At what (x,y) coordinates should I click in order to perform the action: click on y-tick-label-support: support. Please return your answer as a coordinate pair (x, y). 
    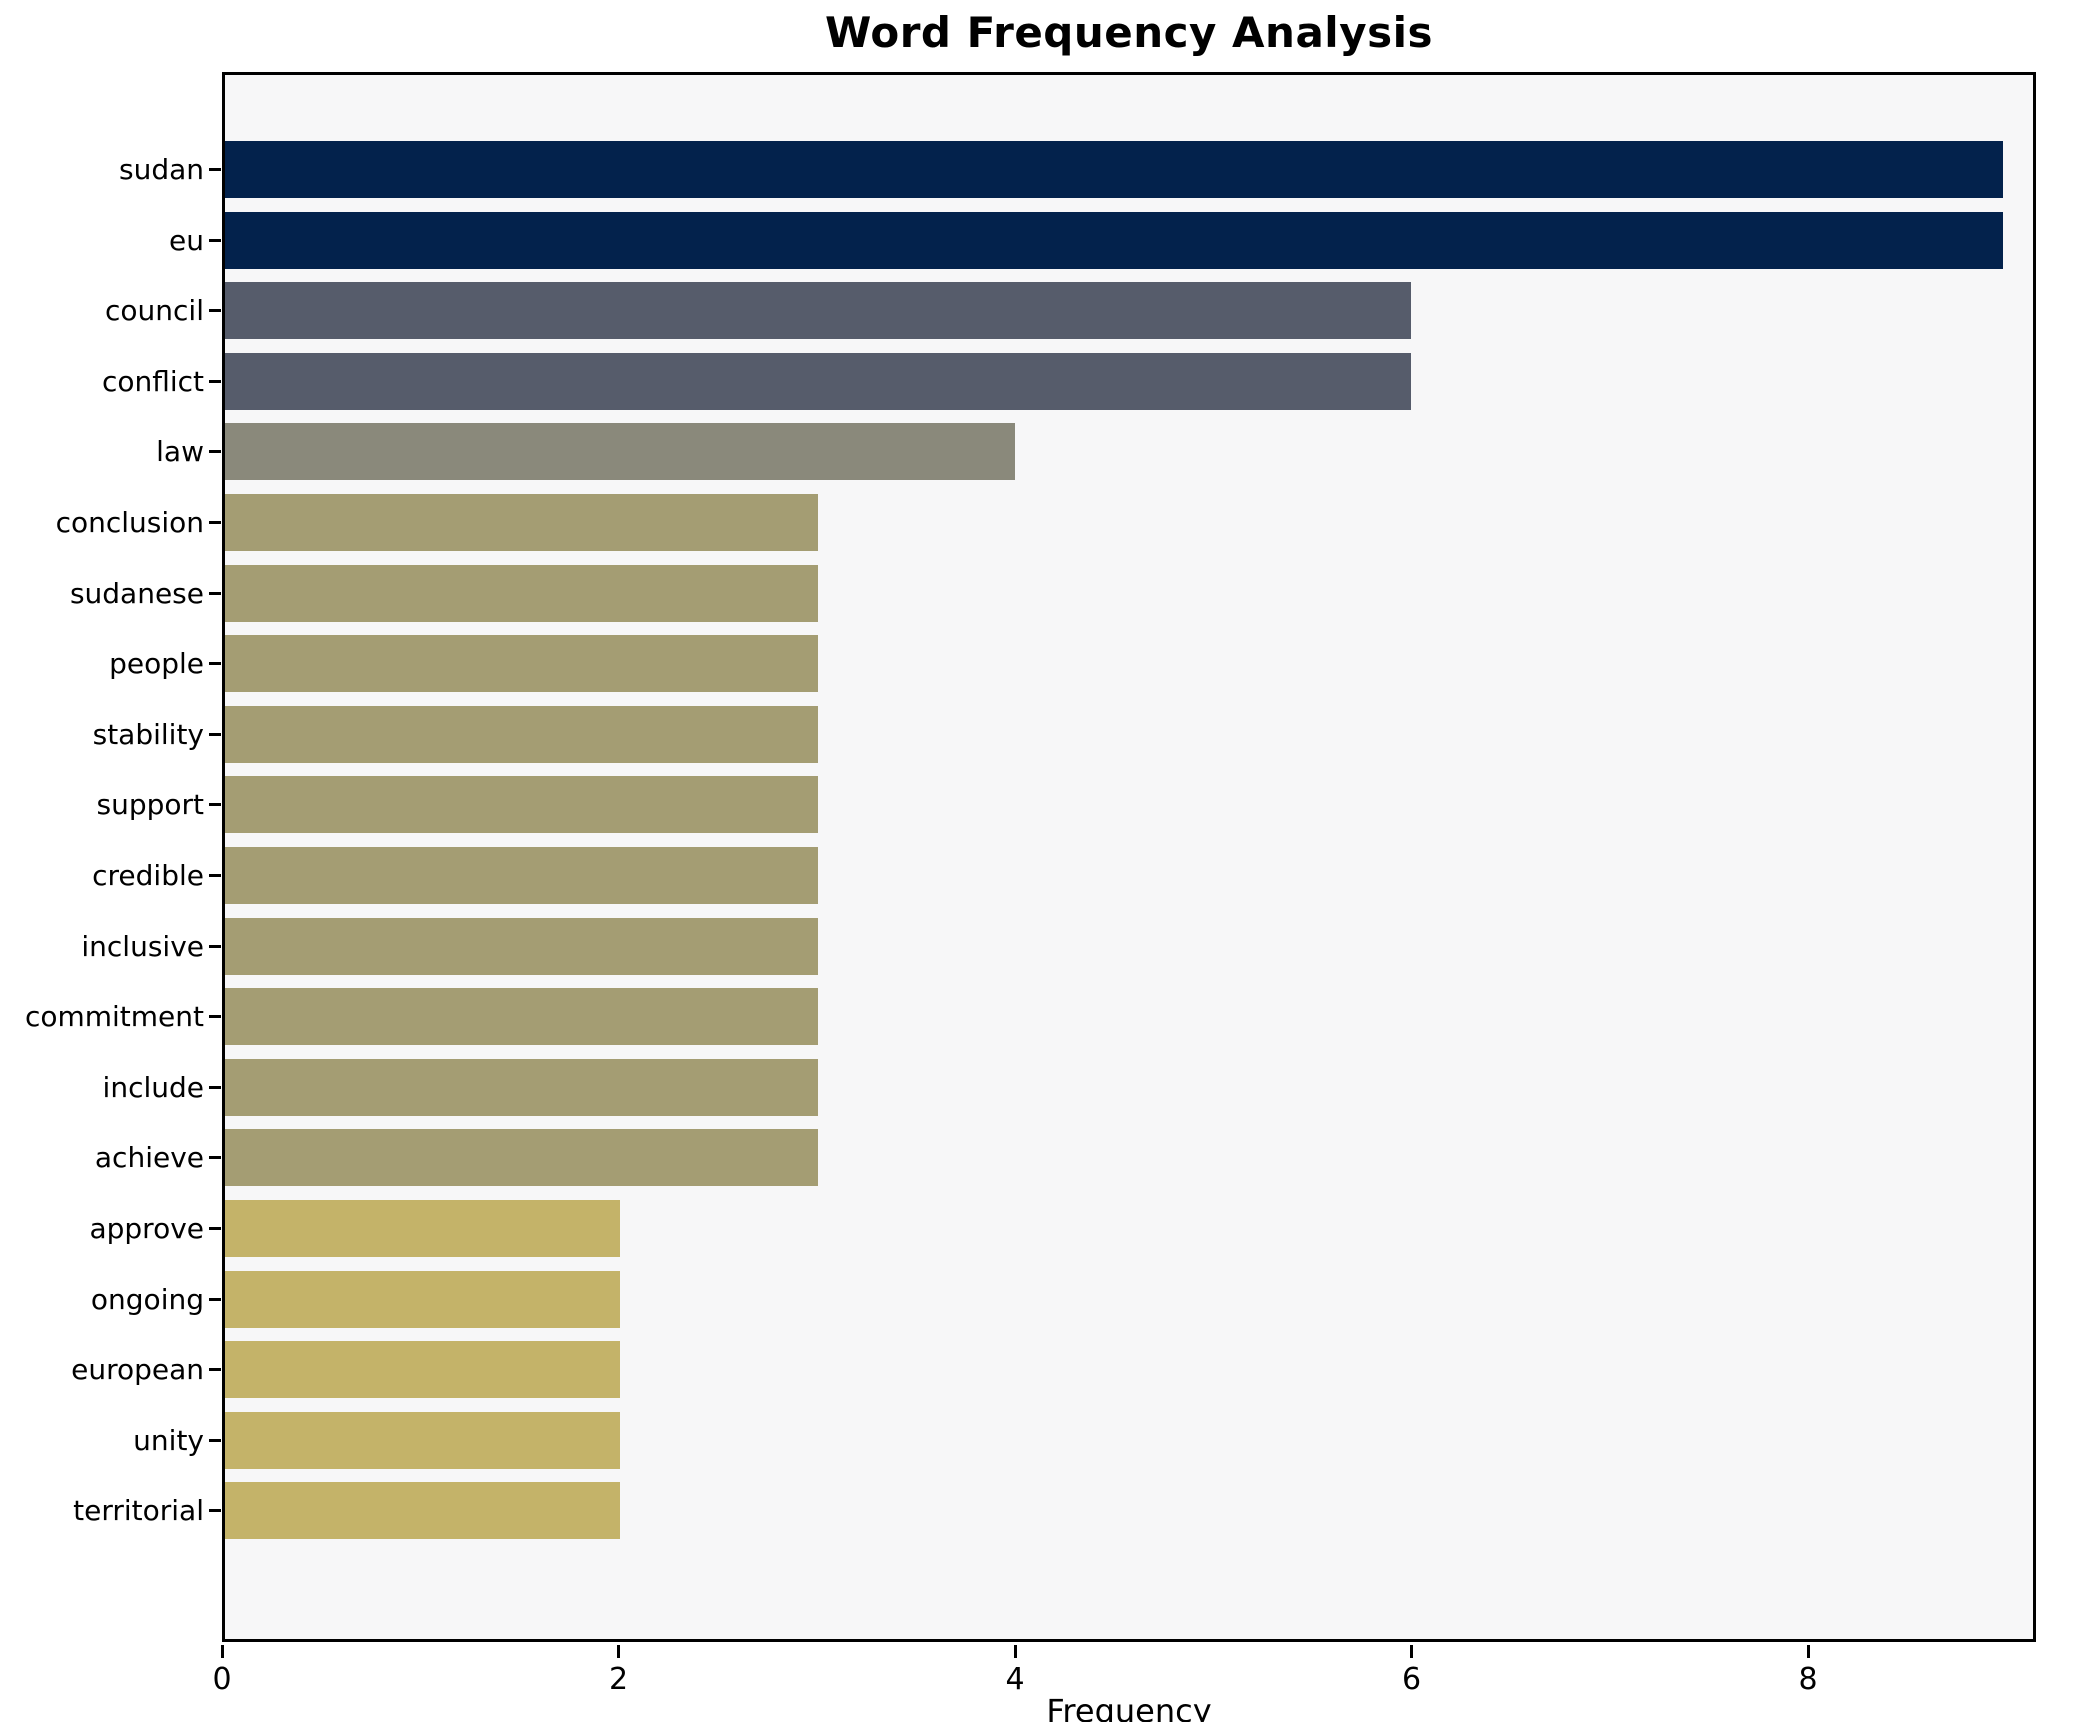
    Looking at the image, I should click on (150, 805).